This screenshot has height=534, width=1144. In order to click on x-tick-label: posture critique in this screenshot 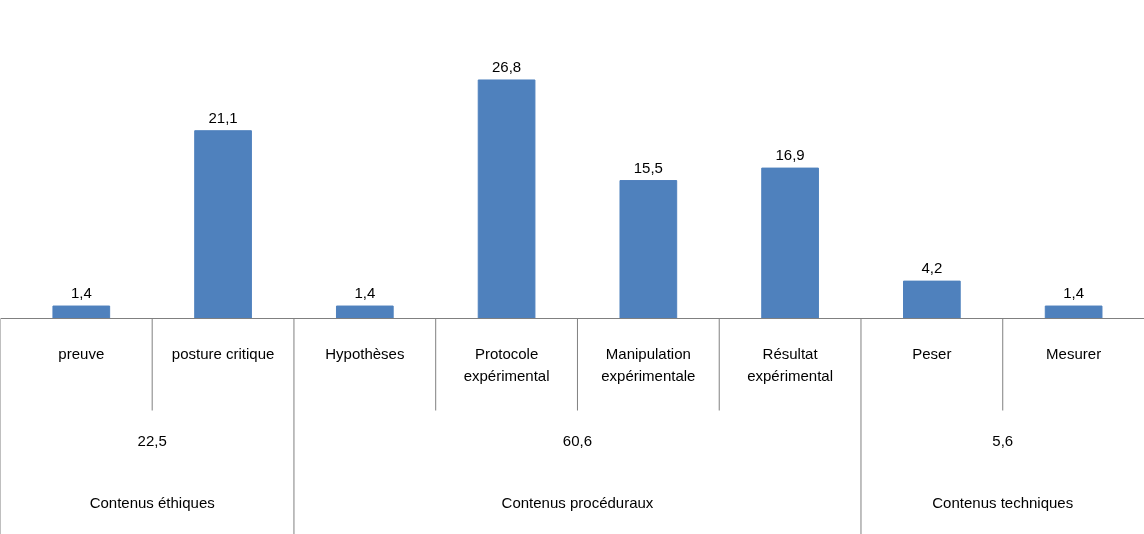, I will do `click(223, 353)`.